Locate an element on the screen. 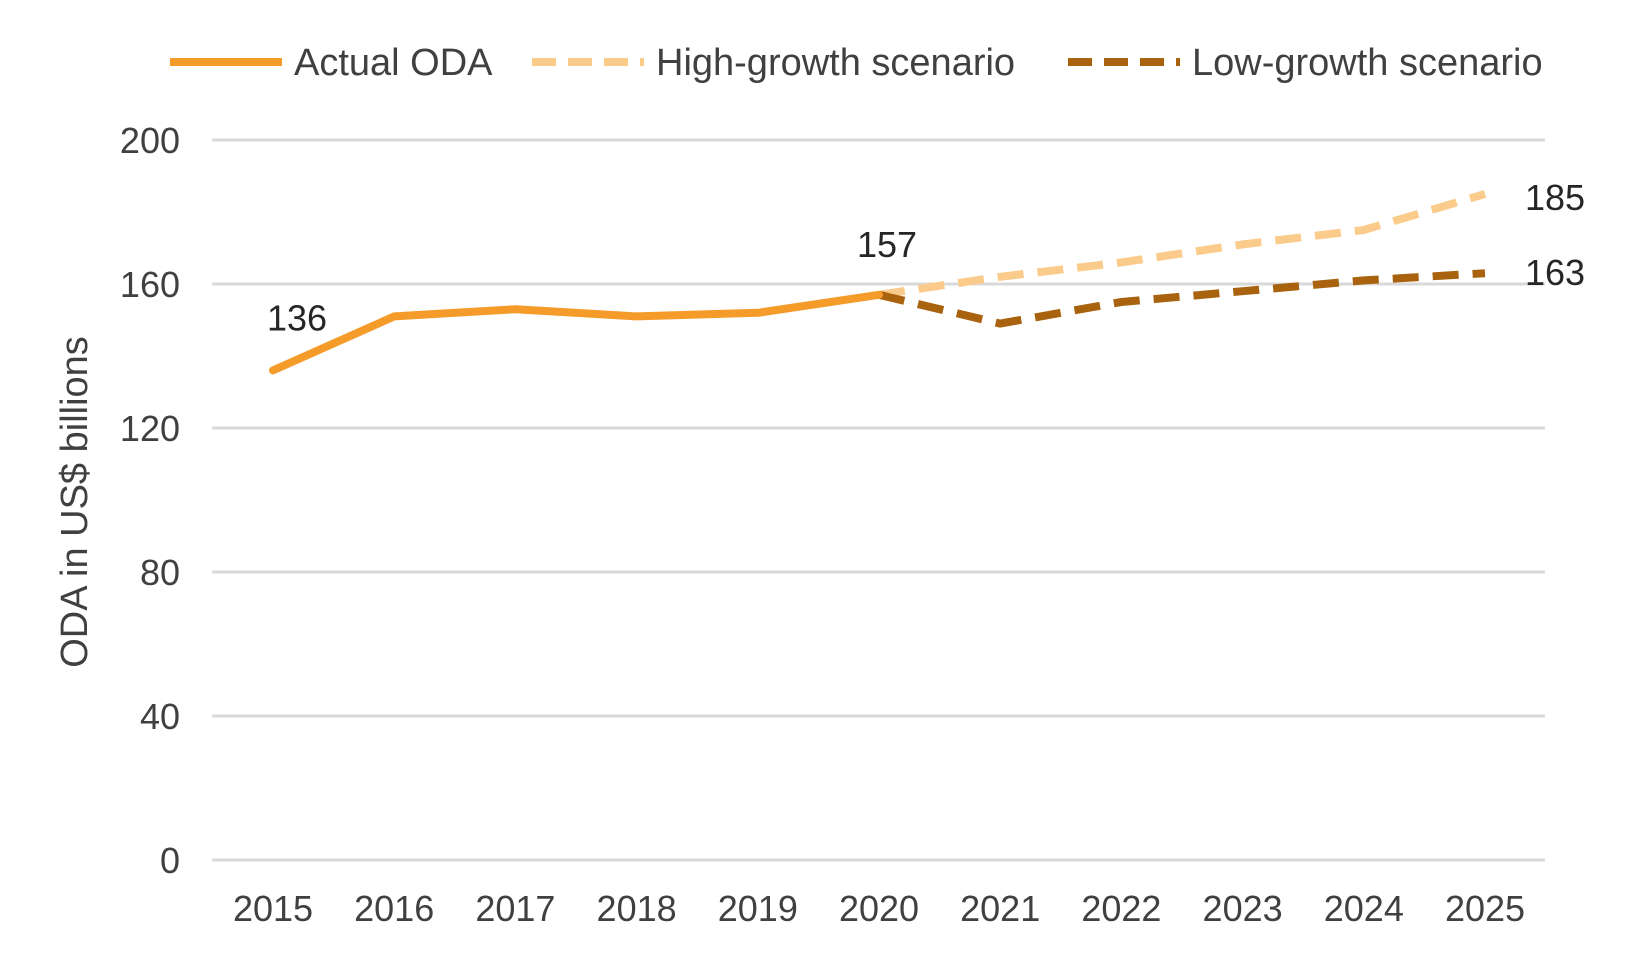  data-label-actual-oda-2020: 157 is located at coordinates (887, 244).